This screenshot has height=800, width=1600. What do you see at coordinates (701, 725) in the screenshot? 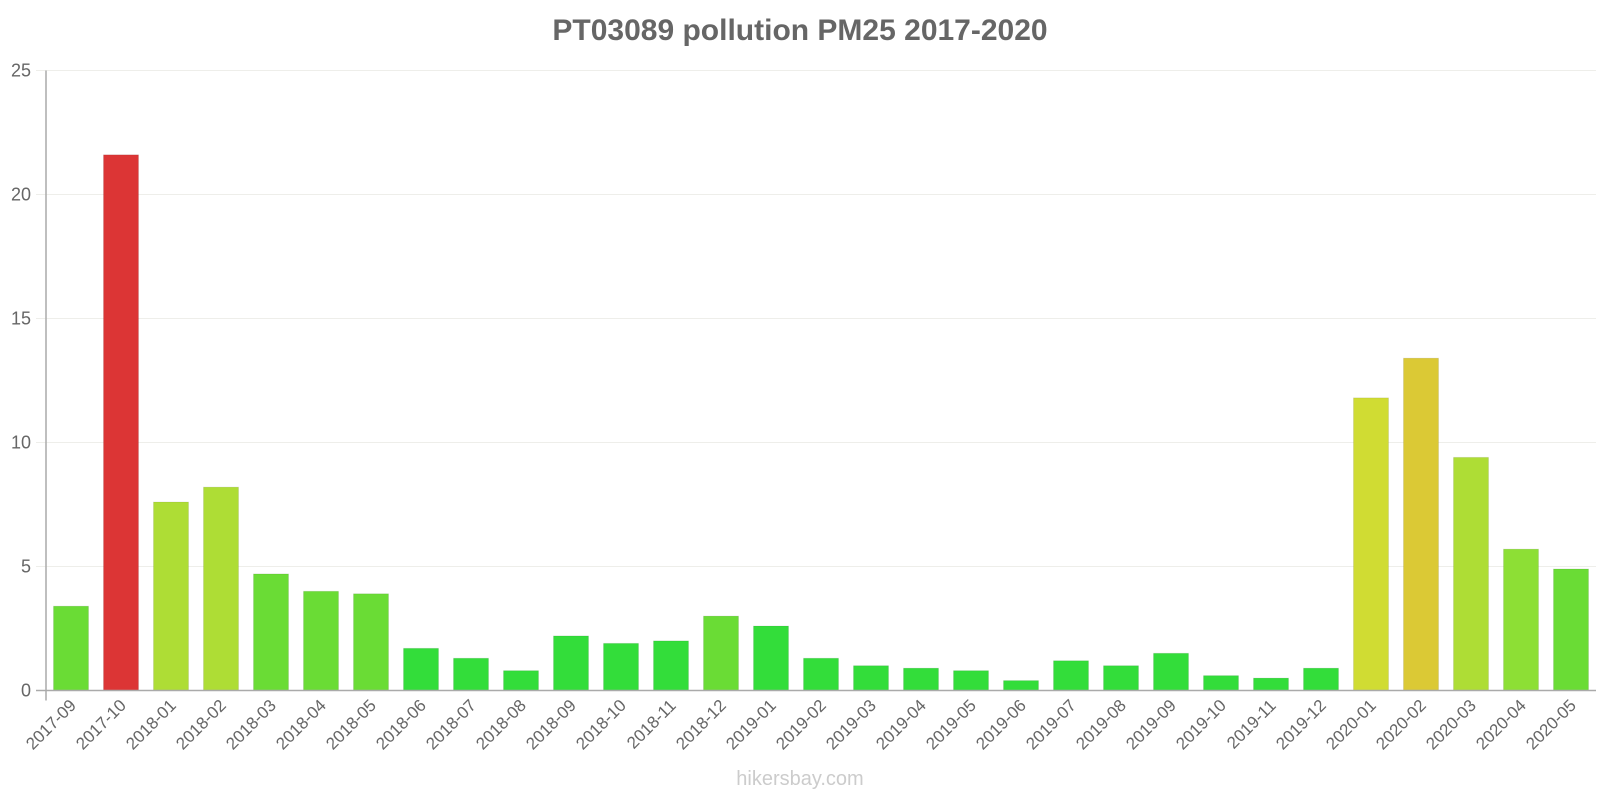
I see `x-tick-label: 2018-12` at bounding box center [701, 725].